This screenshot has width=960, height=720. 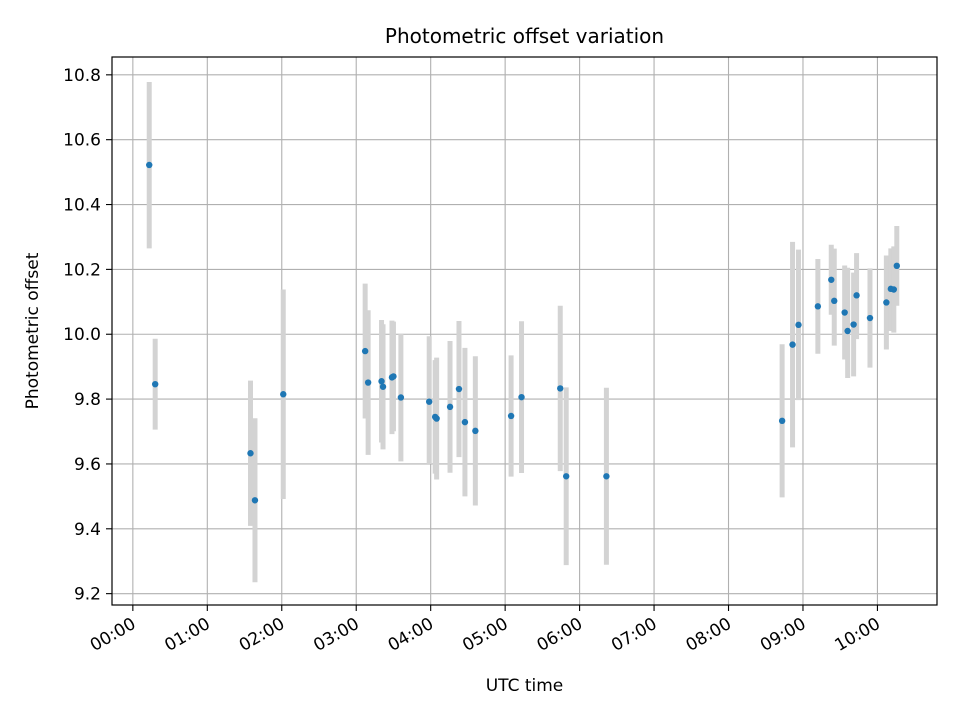 I want to click on y-tick-label: 9.4, so click(x=87, y=530).